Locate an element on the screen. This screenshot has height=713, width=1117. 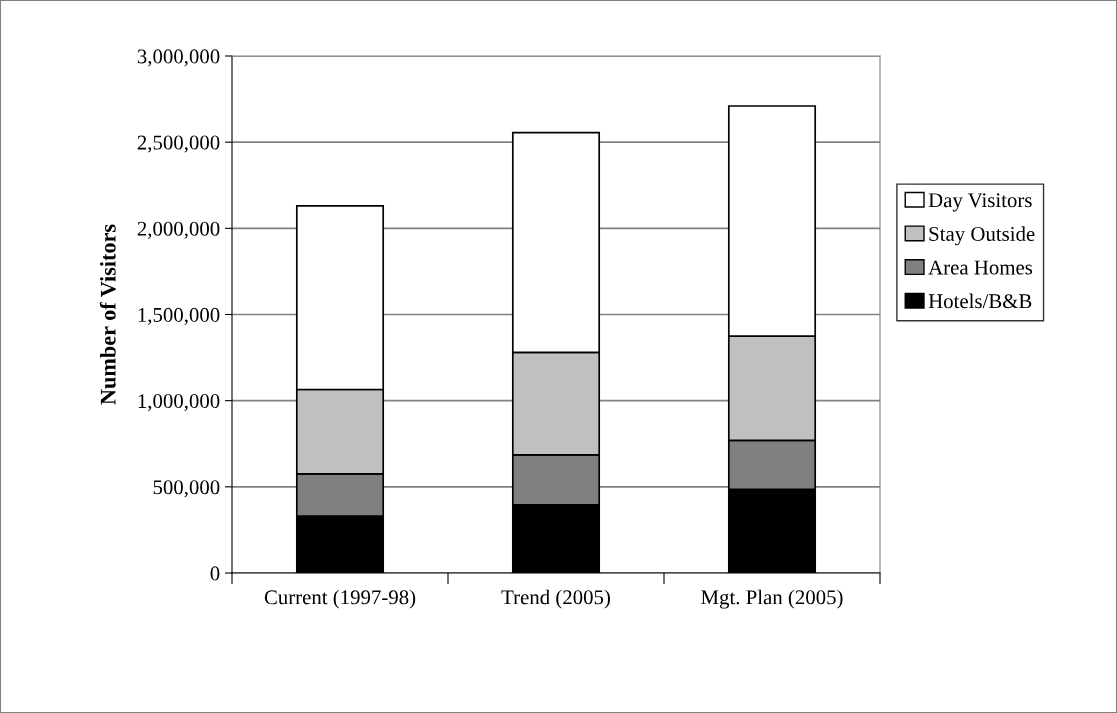
y-axis-title: Number of Visitors is located at coordinates (107, 314).